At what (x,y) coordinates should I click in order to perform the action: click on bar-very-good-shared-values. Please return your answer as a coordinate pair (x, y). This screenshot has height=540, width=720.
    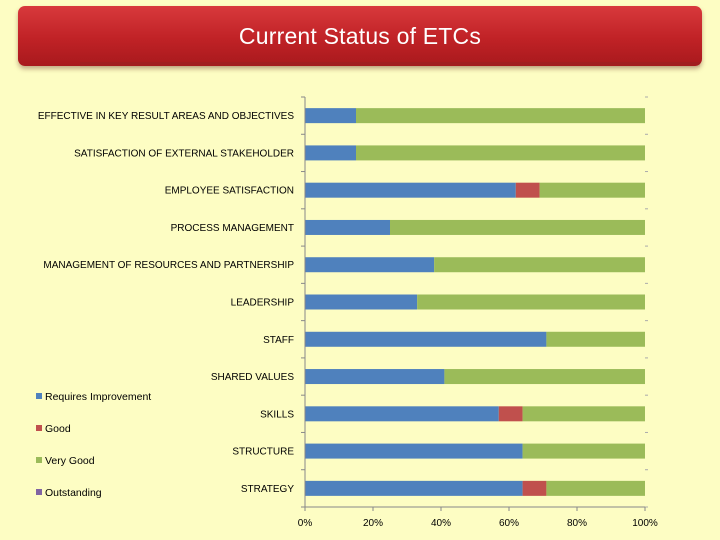
    Looking at the image, I should click on (544, 377).